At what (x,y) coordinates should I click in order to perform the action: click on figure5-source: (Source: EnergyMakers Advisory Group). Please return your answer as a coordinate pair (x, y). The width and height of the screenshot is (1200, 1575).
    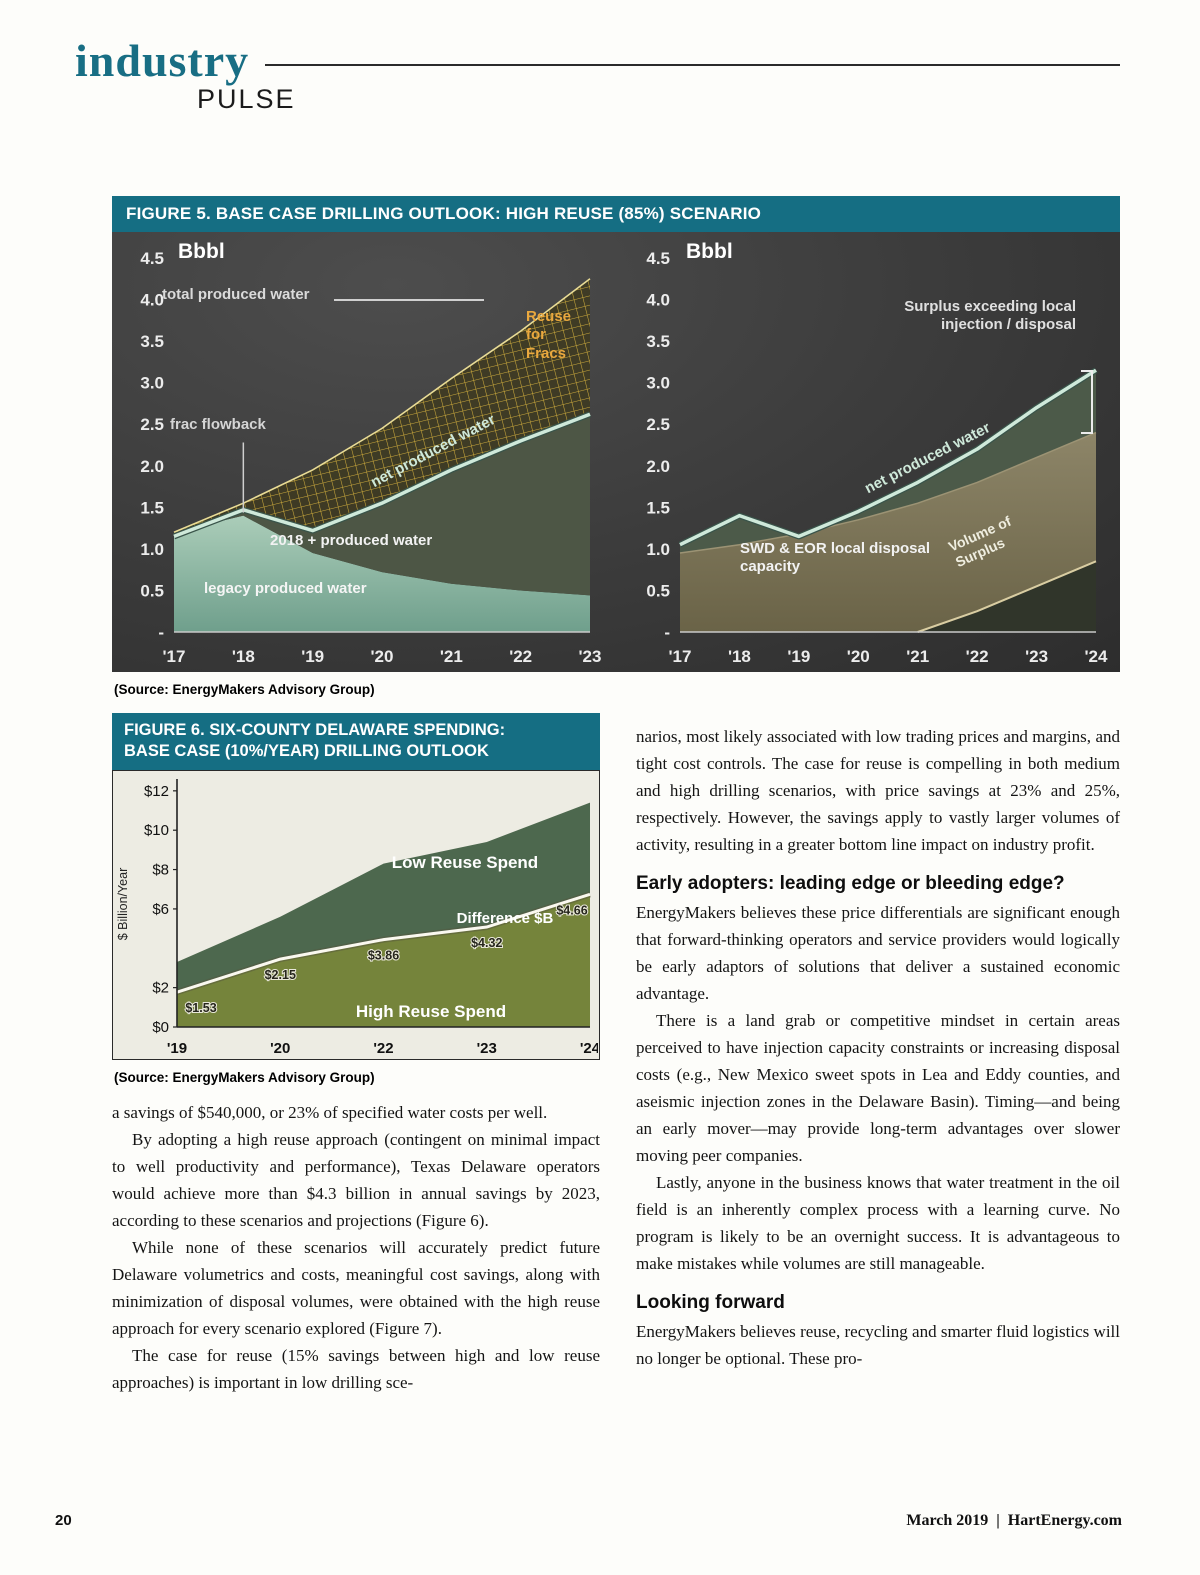
    Looking at the image, I should click on (244, 689).